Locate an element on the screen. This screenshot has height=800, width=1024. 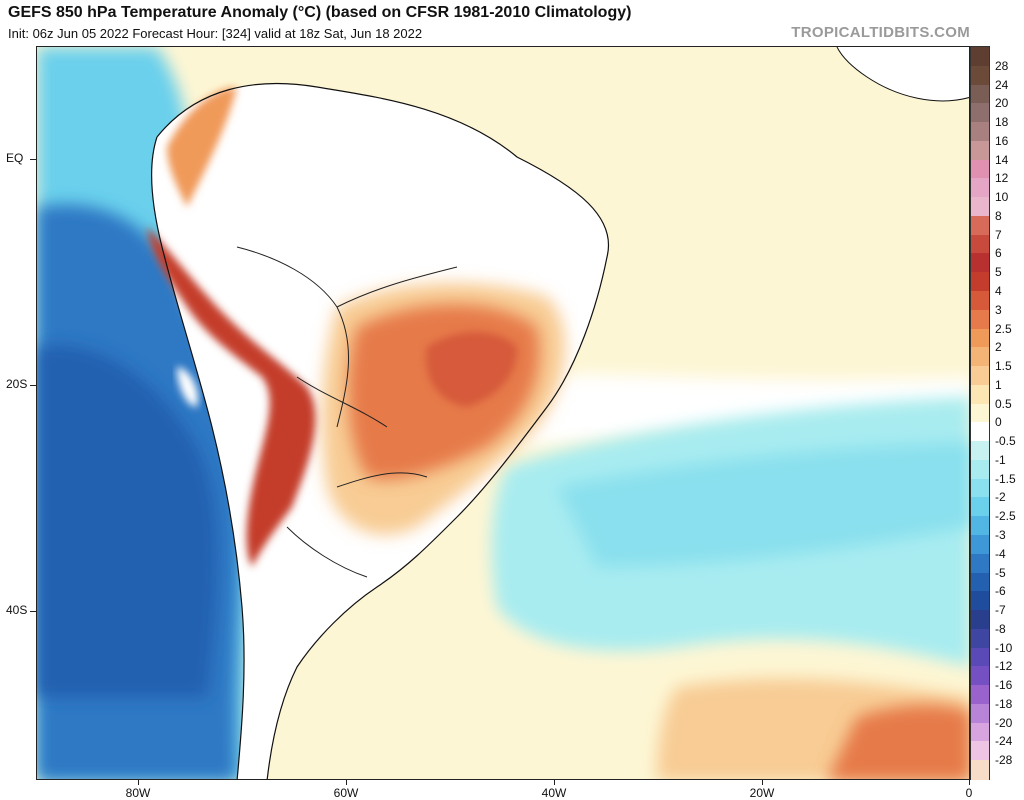
africa-coastline is located at coordinates (902, 74).